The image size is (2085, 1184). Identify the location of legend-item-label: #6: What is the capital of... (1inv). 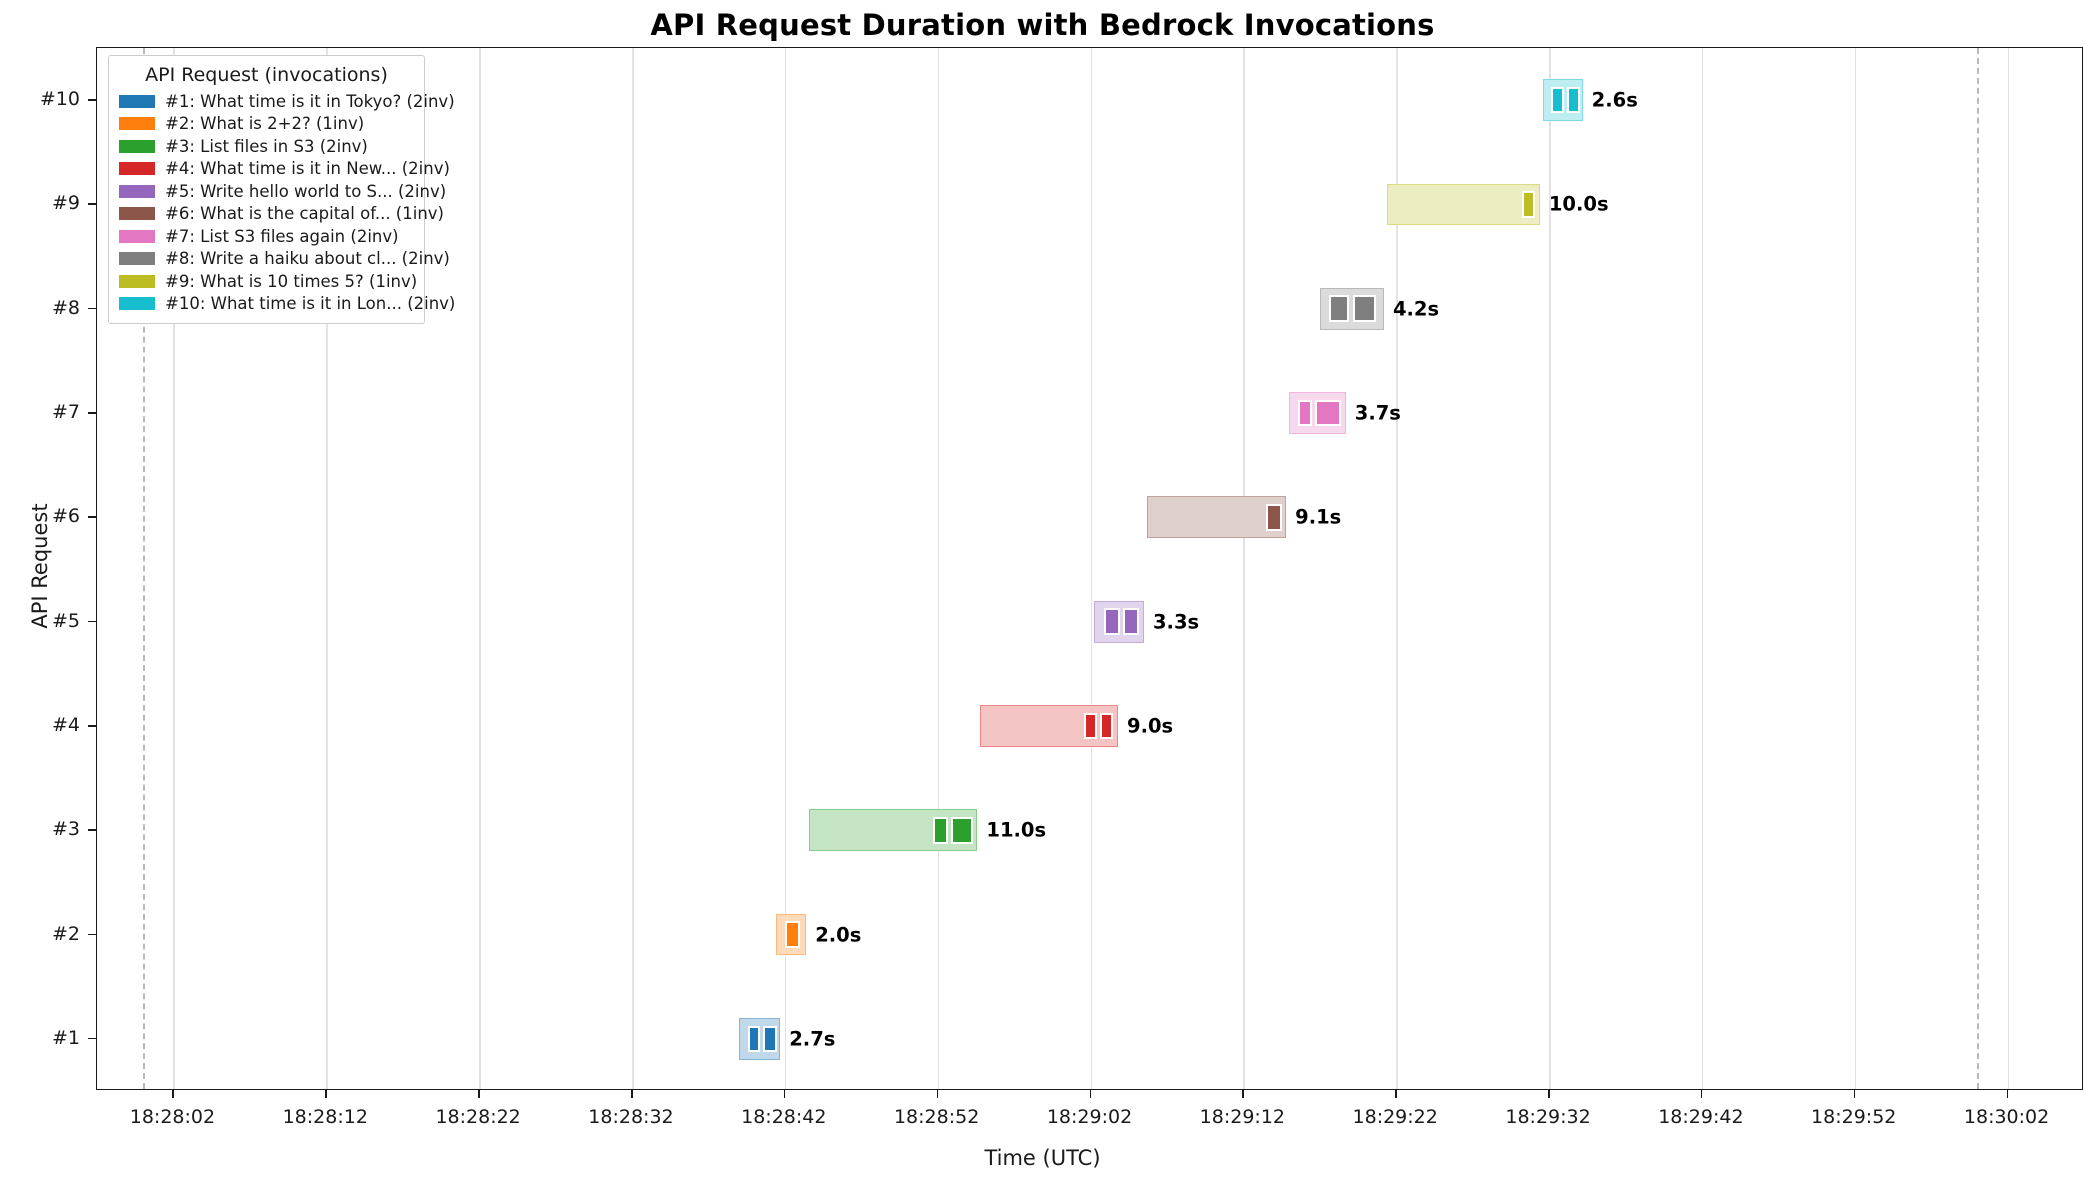
(304, 214).